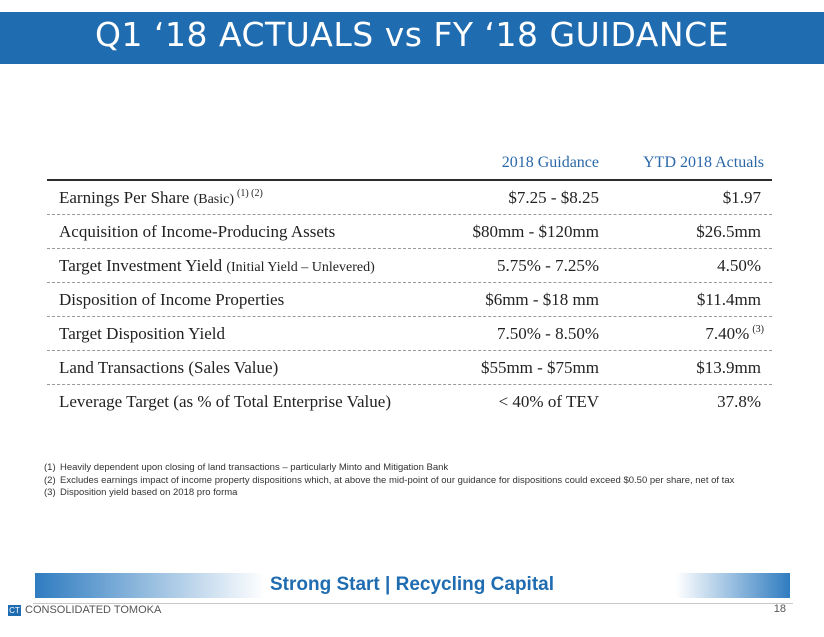  Describe the element at coordinates (93, 610) in the screenshot. I see `company-name: CONSOLIDATED TOMOKA` at that location.